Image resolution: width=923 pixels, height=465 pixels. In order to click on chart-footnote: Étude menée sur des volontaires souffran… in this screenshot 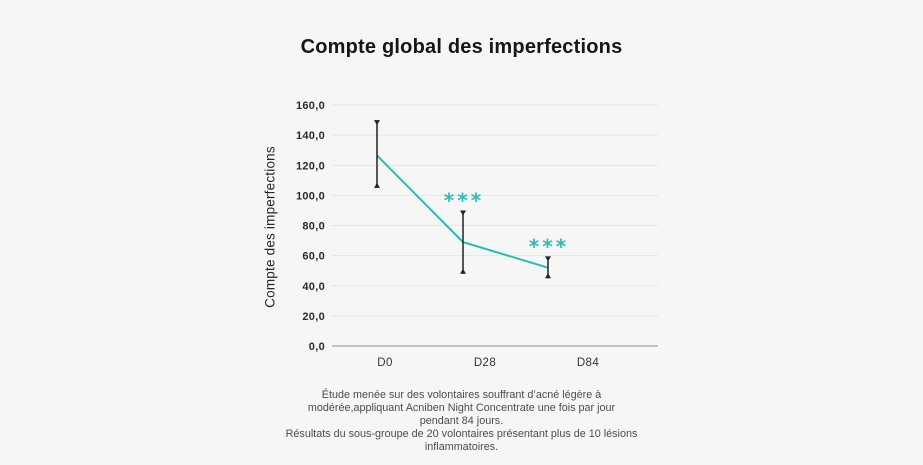, I will do `click(461, 421)`.